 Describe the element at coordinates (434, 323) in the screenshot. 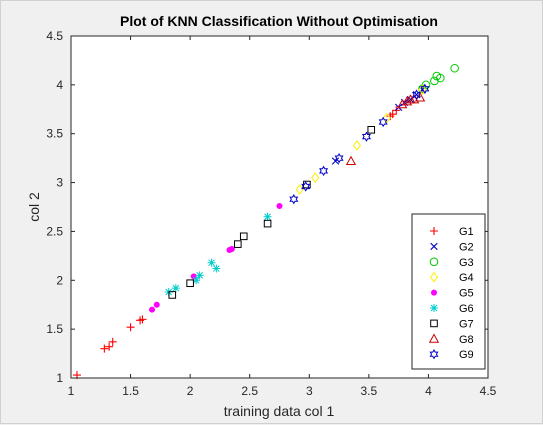

I see `legend-marker-g7` at that location.